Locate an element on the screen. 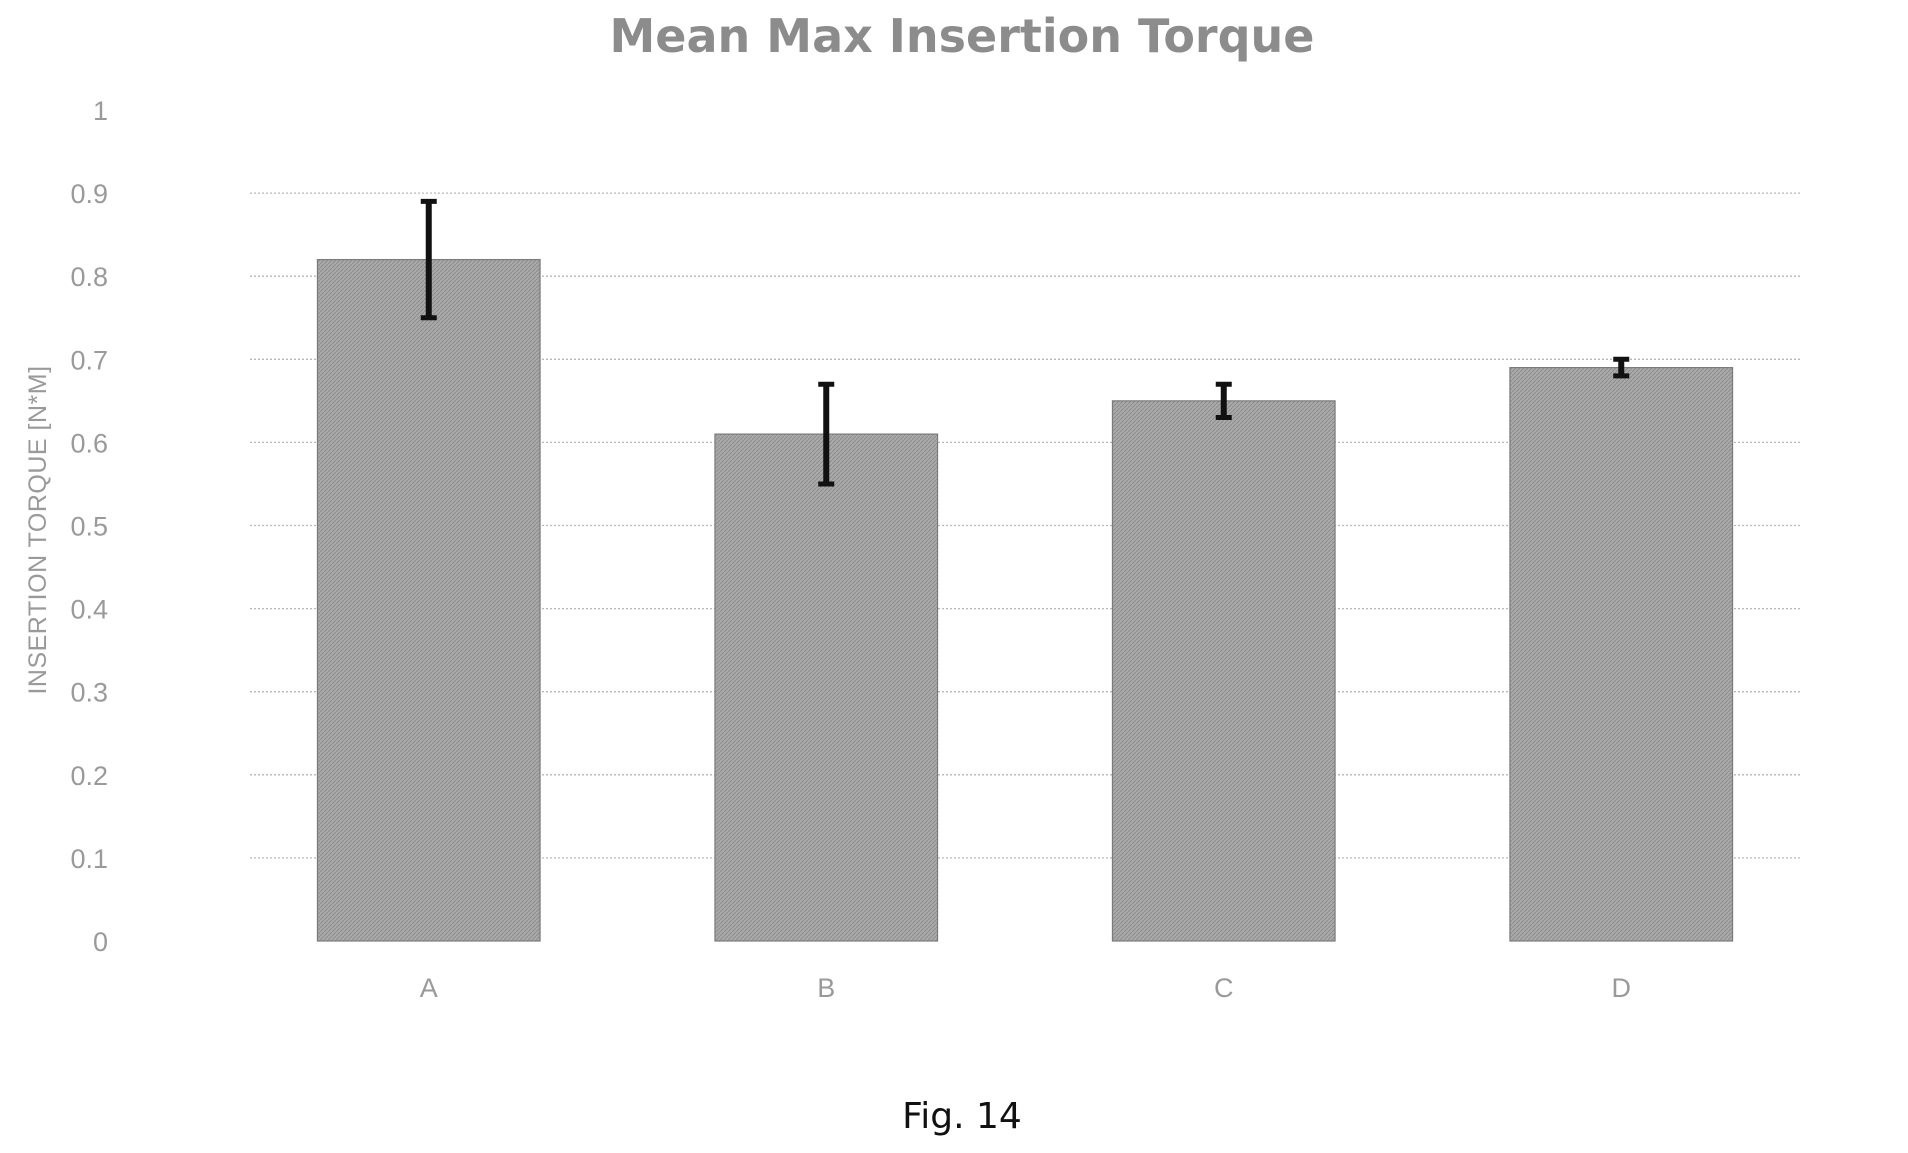  x-category-label: A is located at coordinates (429, 988).